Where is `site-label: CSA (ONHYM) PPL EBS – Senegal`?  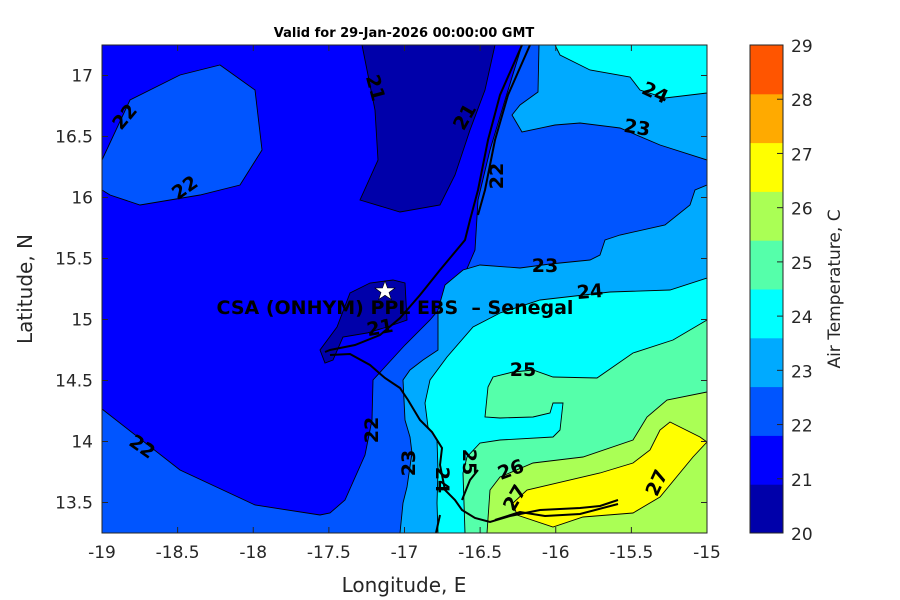 site-label: CSA (ONHYM) PPL EBS – Senegal is located at coordinates (395, 308).